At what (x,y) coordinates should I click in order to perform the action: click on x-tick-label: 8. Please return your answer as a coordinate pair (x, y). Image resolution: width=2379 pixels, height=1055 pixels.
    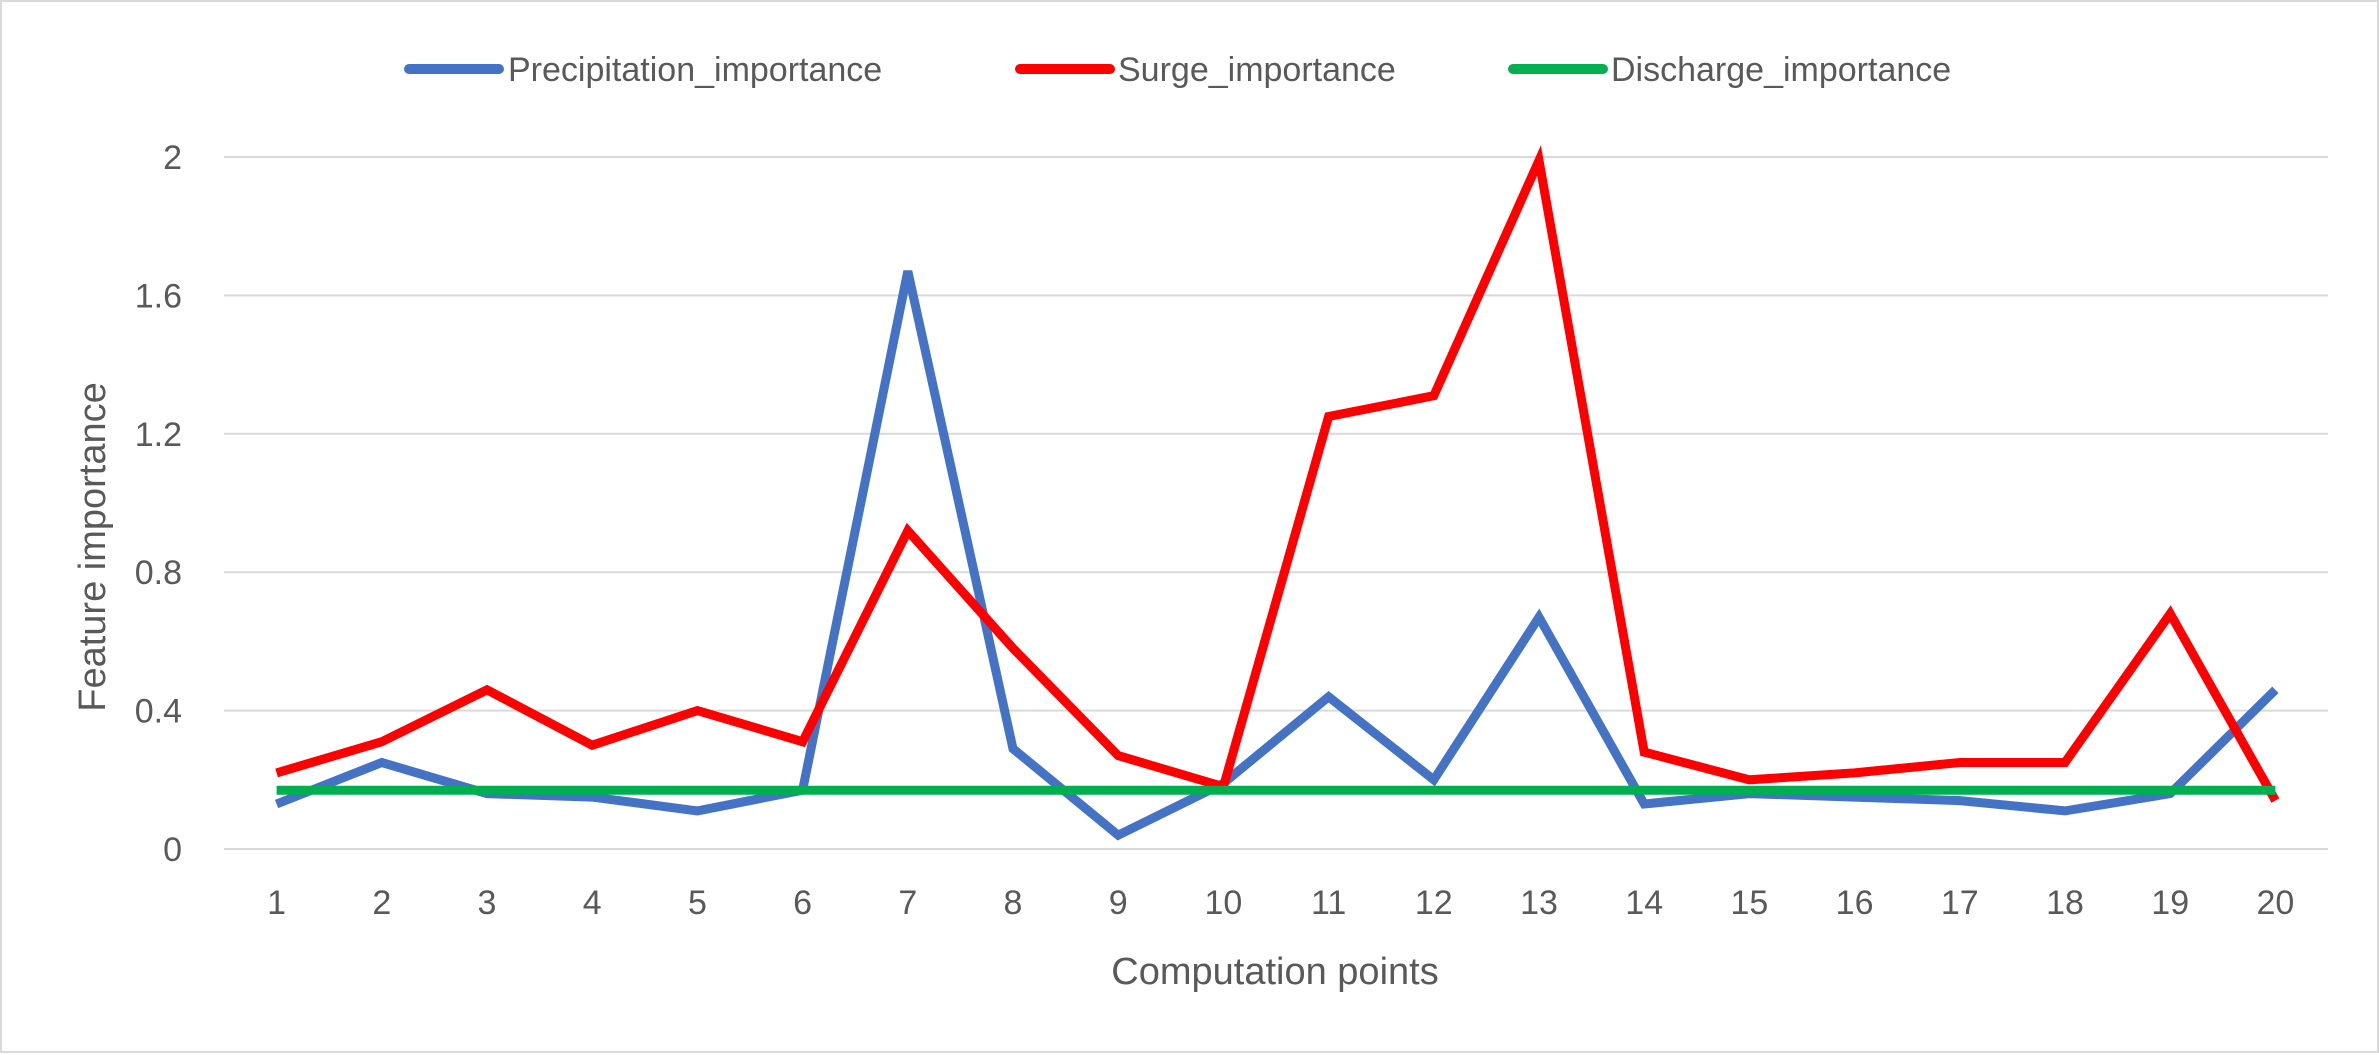
    Looking at the image, I should click on (1013, 903).